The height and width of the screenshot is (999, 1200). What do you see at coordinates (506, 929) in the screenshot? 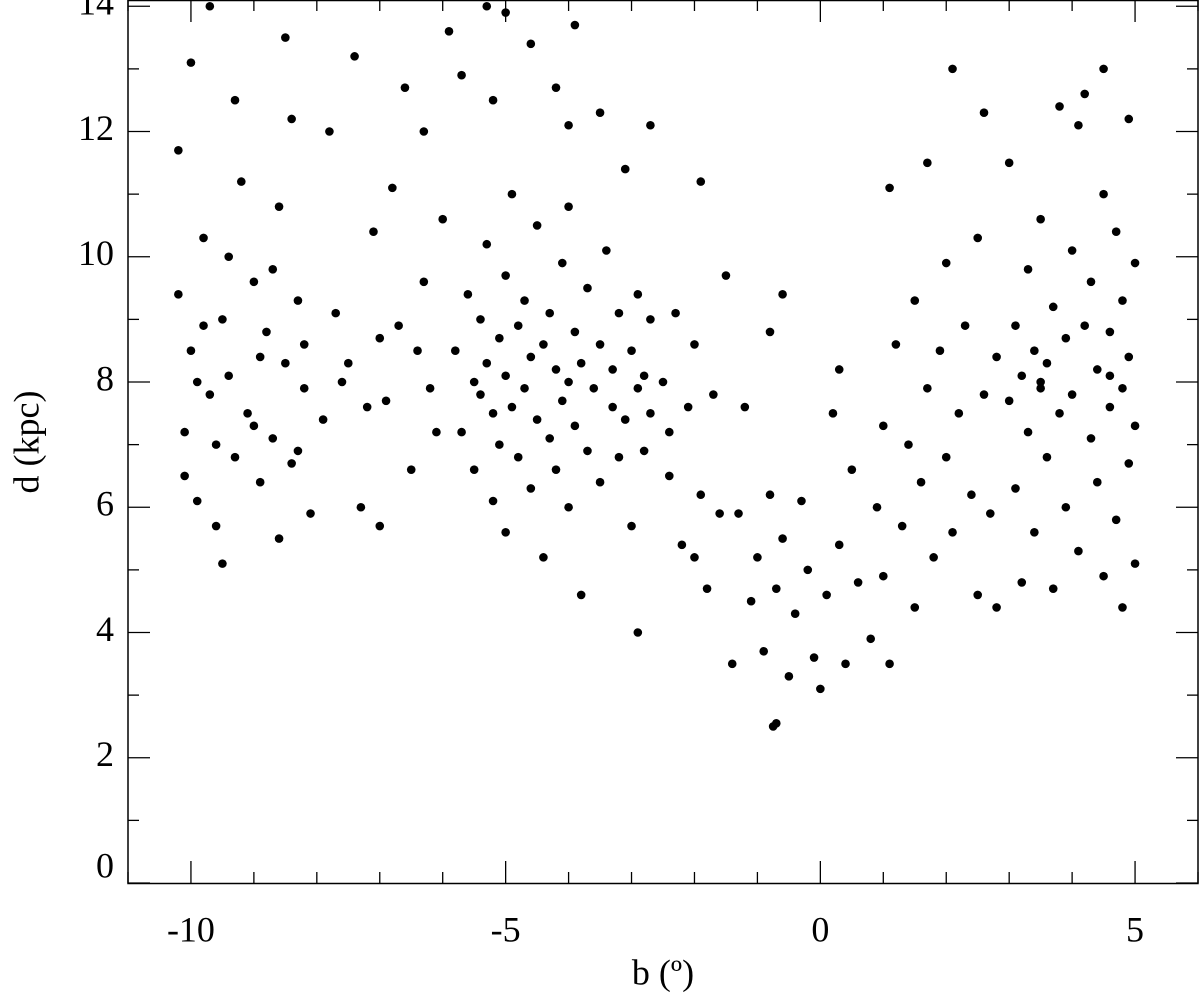
I see `x-tick-label: -5` at bounding box center [506, 929].